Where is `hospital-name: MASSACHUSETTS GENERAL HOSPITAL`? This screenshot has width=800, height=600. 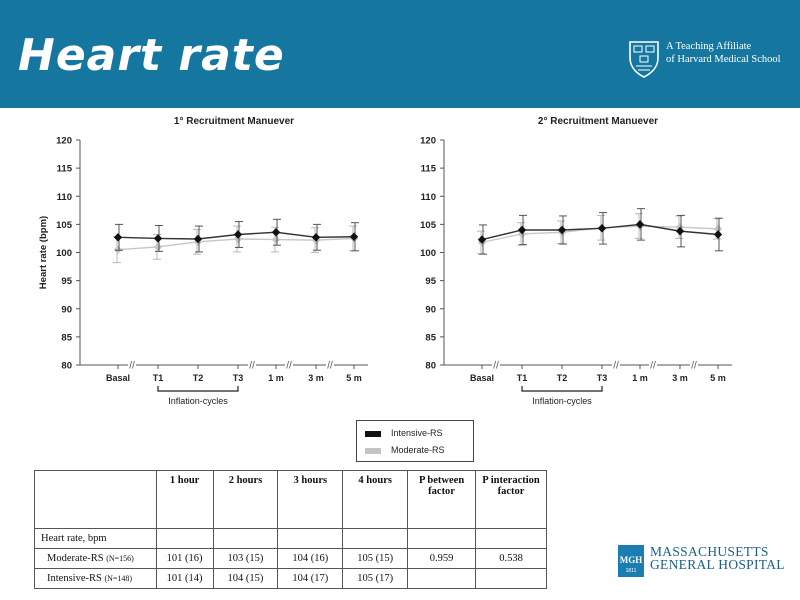
hospital-name: MASSACHUSETTS GENERAL HOSPITAL is located at coordinates (717, 558).